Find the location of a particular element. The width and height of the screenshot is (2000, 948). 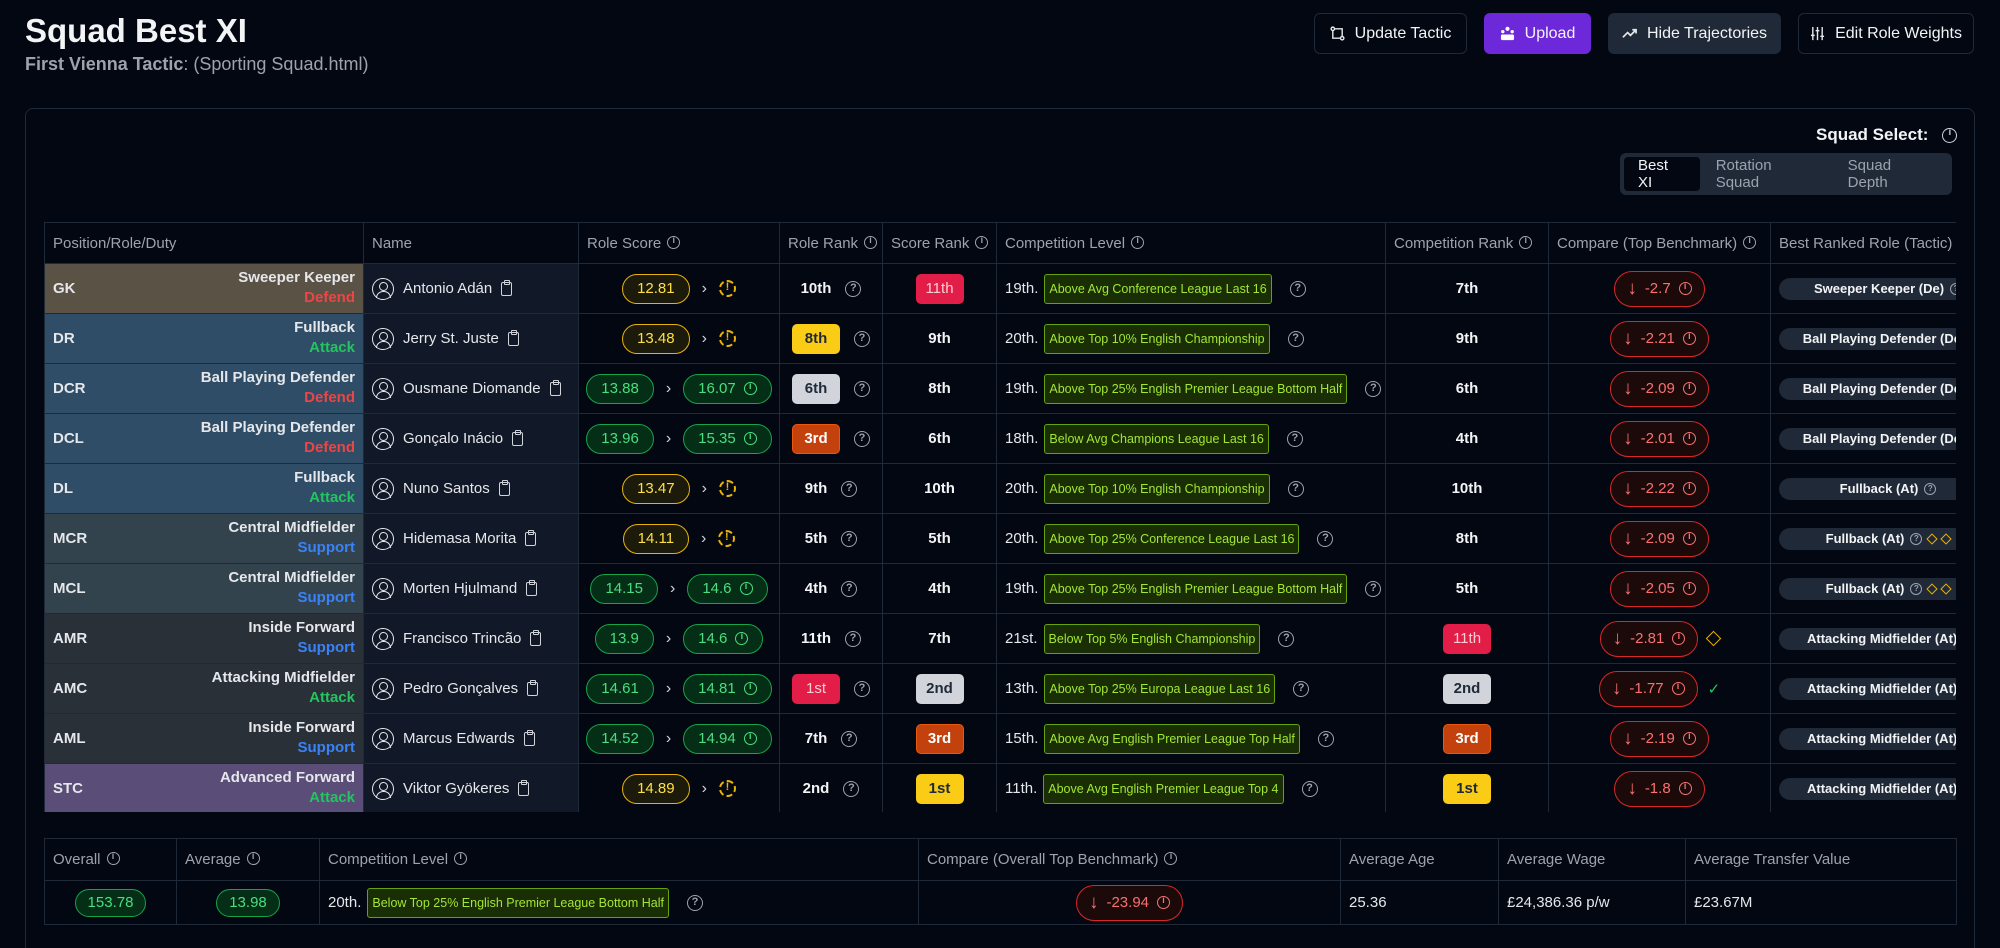

col-score-rank: Score Rank is located at coordinates (939, 243).